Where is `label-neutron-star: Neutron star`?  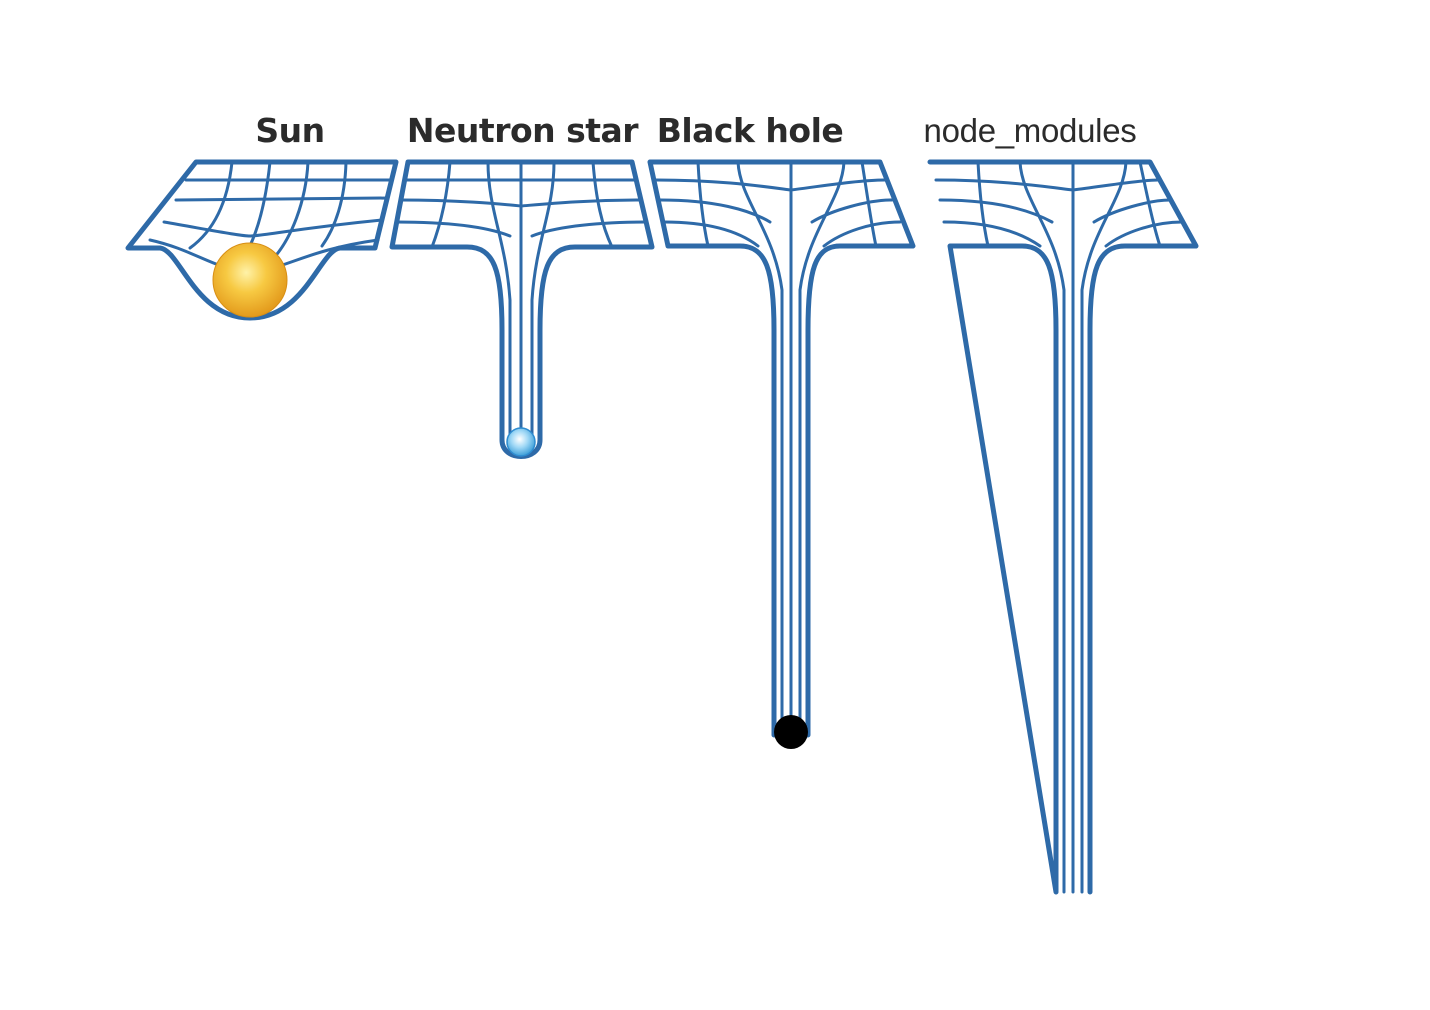
label-neutron-star: Neutron star is located at coordinates (522, 130).